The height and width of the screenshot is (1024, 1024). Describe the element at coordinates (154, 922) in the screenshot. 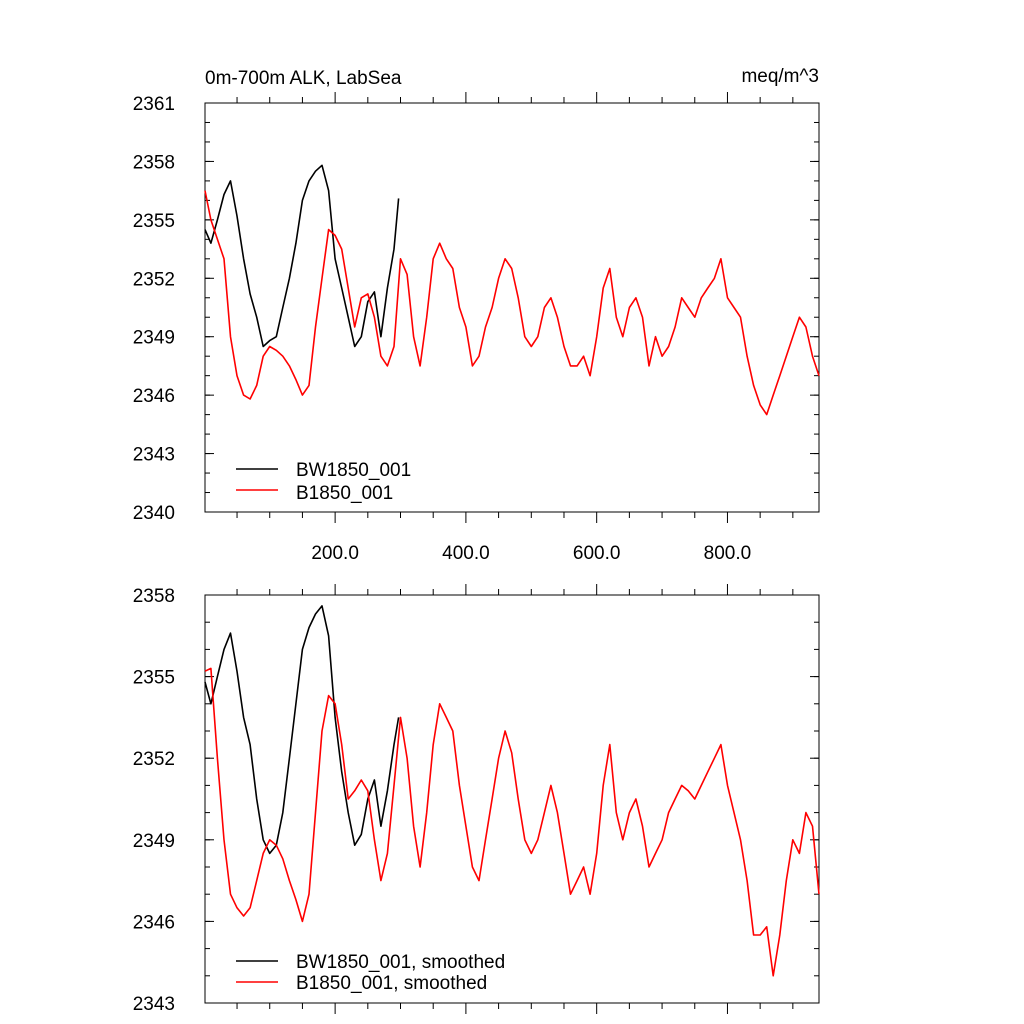

I see `bottom-y-tick-label: 2346` at that location.